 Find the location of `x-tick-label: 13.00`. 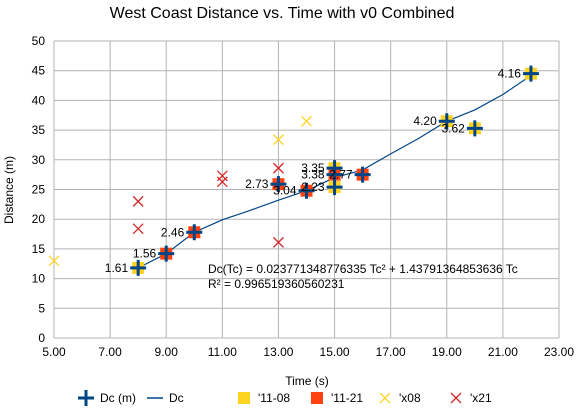

x-tick-label: 13.00 is located at coordinates (278, 352).